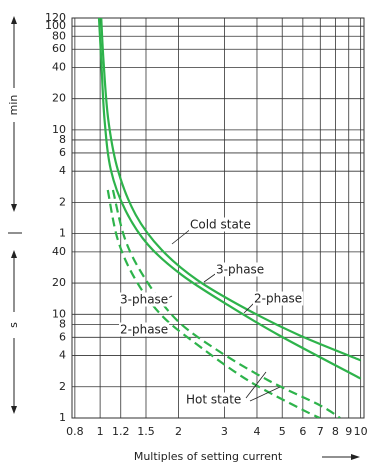 Image resolution: width=390 pixels, height=466 pixels. I want to click on y-tick-label: 100, so click(55, 25).